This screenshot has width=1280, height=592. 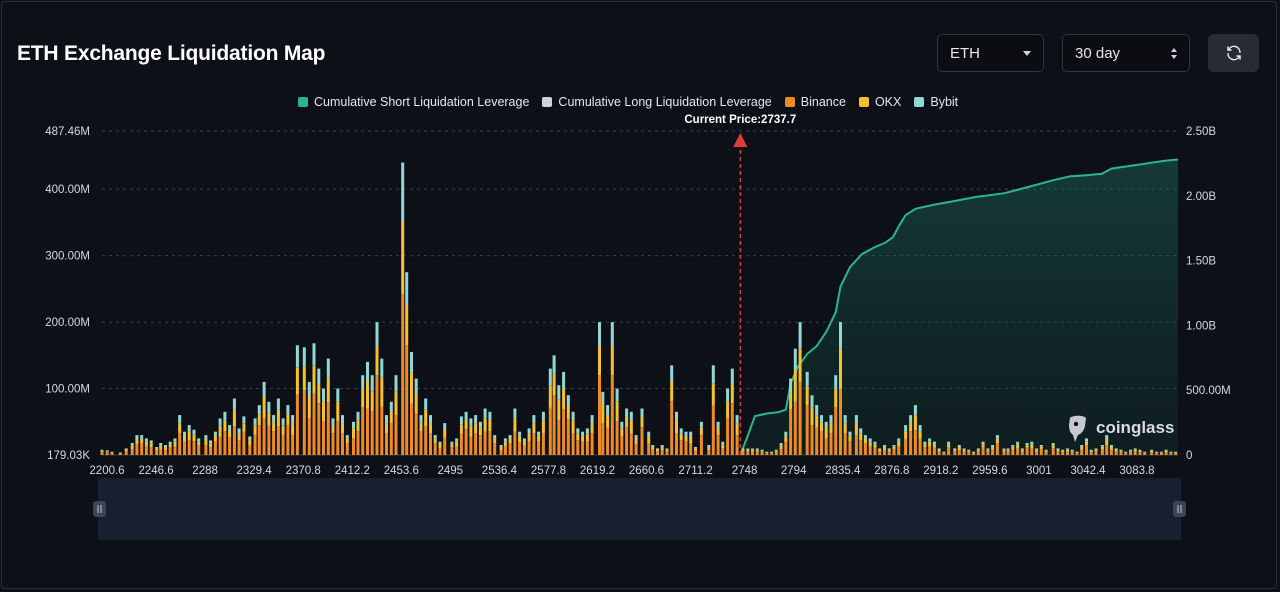 I want to click on legend-swatch, so click(x=919, y=102).